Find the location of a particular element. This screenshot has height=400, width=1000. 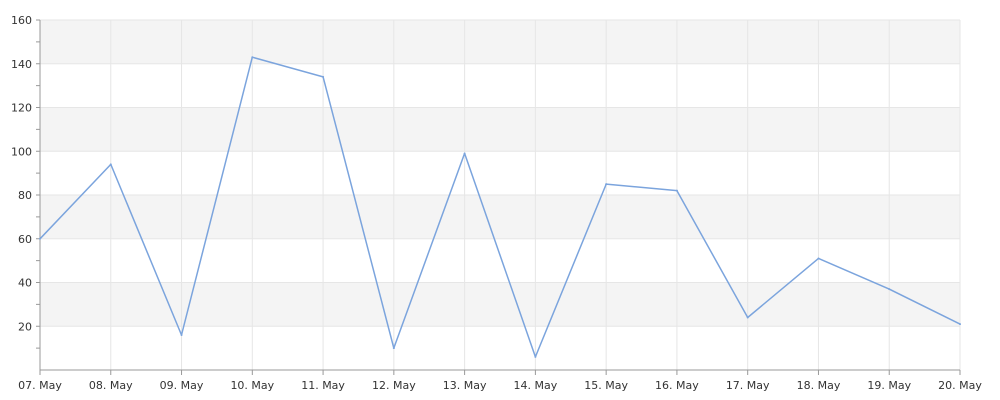

x-tick-label: 11. May is located at coordinates (323, 385).